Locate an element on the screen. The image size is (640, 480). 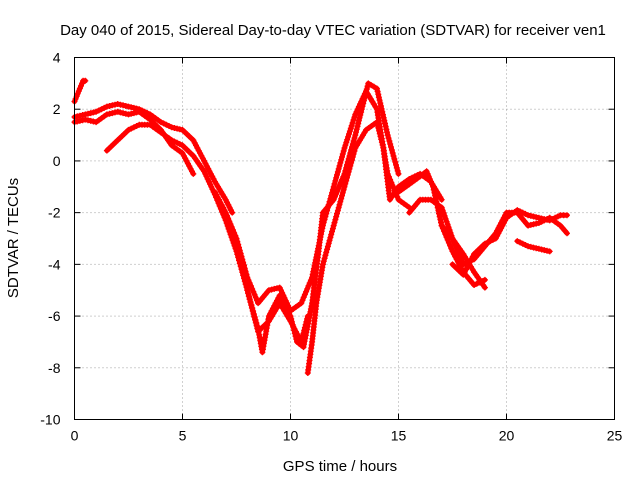
y-tick-label: -10 is located at coordinates (50, 420).